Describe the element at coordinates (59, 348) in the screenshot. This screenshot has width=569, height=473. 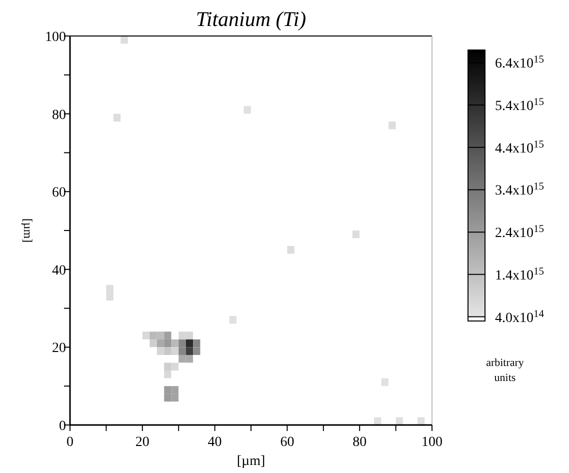
I see `y-tick-label: 20` at that location.